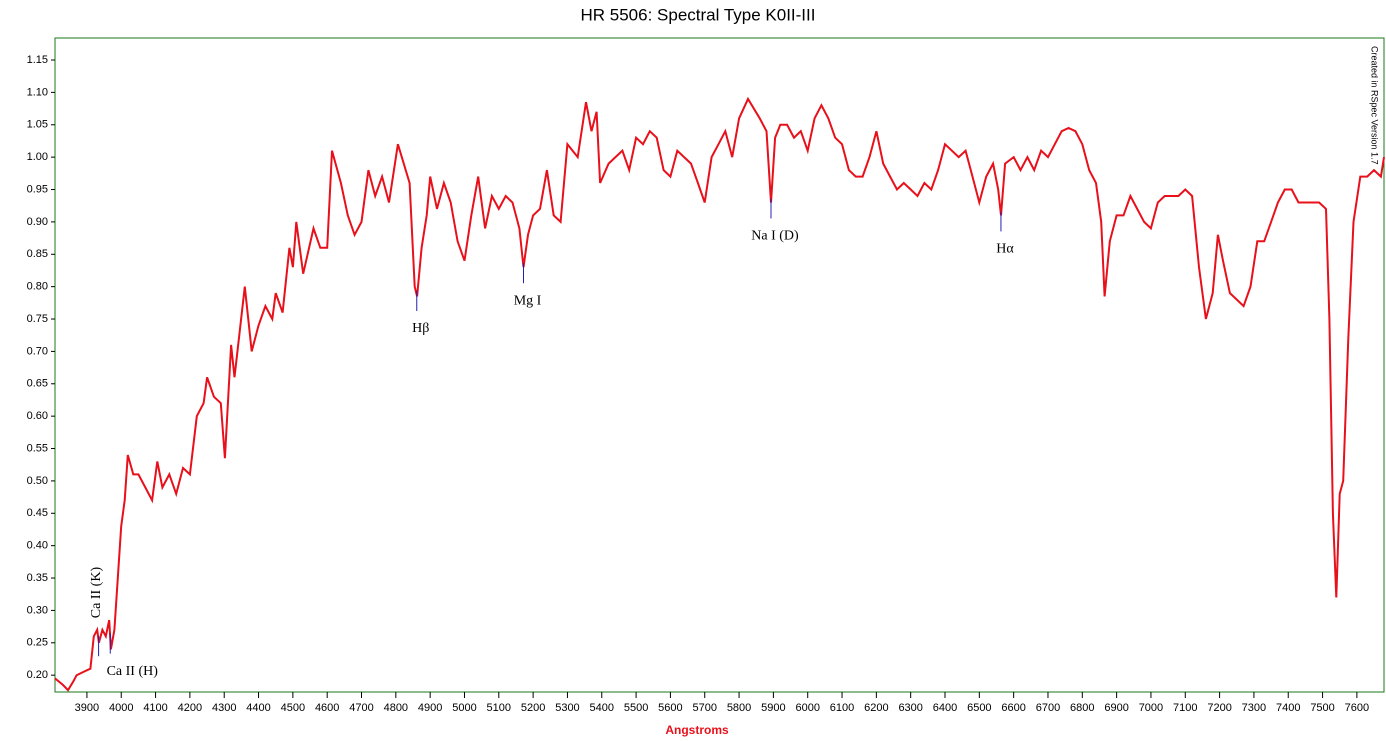  I want to click on y-tick-label: 1.15, so click(37, 60).